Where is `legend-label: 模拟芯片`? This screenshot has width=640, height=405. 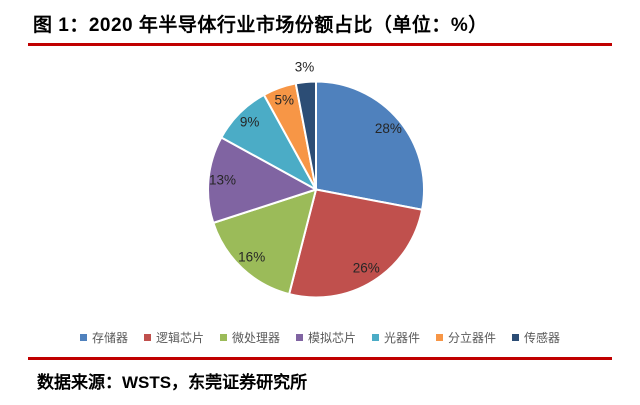
legend-label: 模拟芯片 is located at coordinates (331, 338).